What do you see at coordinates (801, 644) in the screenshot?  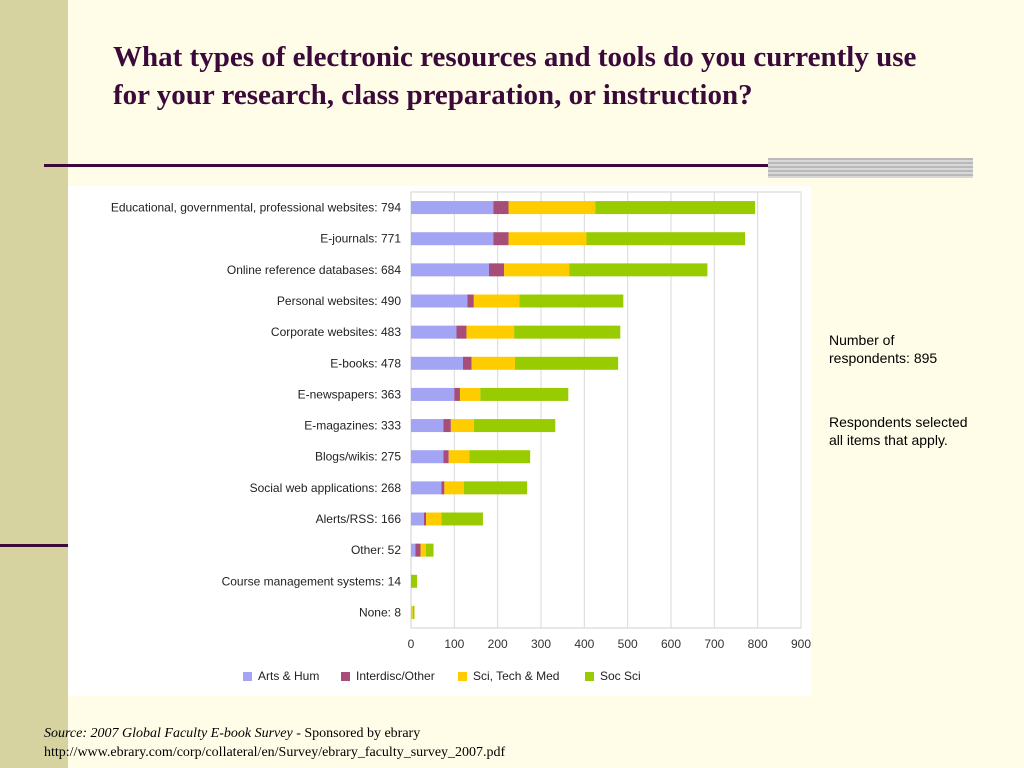 I see `x-tick-label: 900` at bounding box center [801, 644].